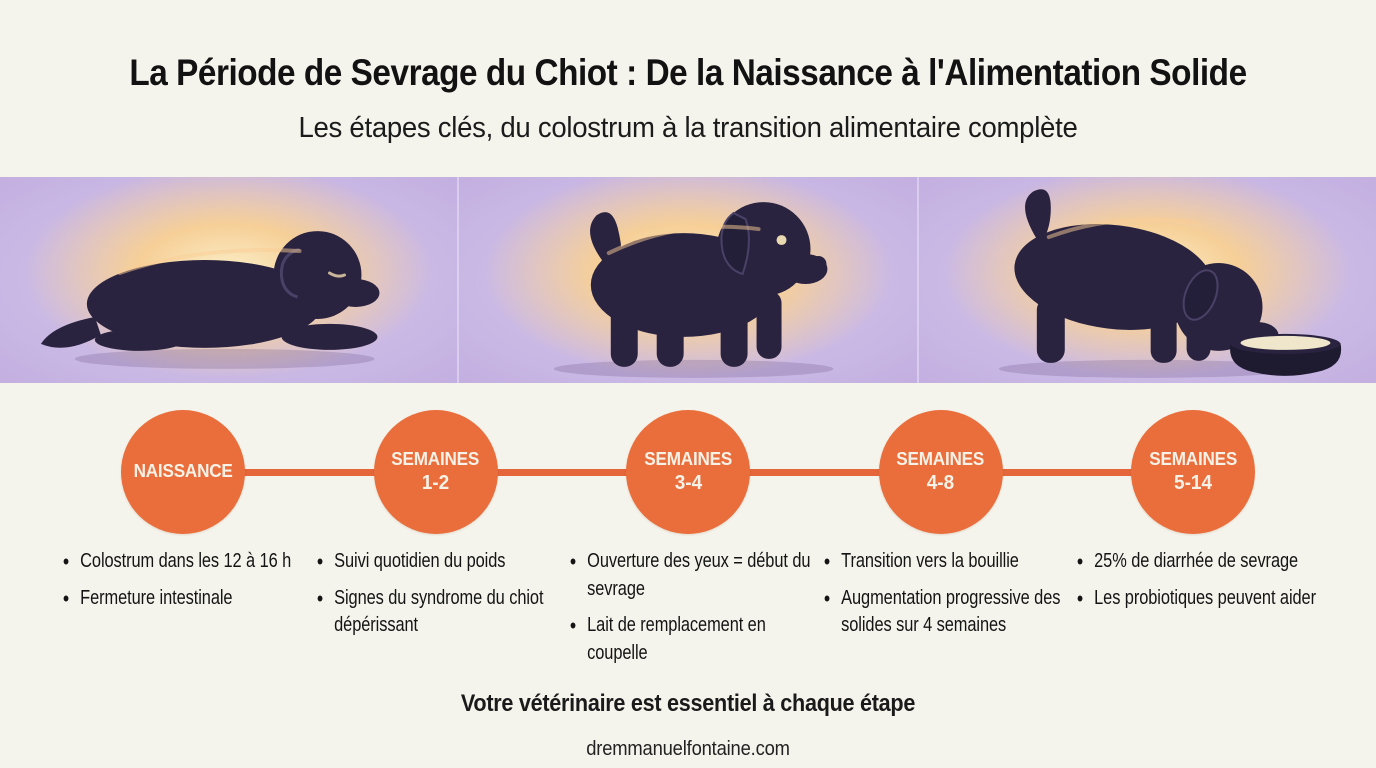 Image resolution: width=1376 pixels, height=768 pixels. What do you see at coordinates (435, 483) in the screenshot?
I see `stage-sublabel: 1-2` at bounding box center [435, 483].